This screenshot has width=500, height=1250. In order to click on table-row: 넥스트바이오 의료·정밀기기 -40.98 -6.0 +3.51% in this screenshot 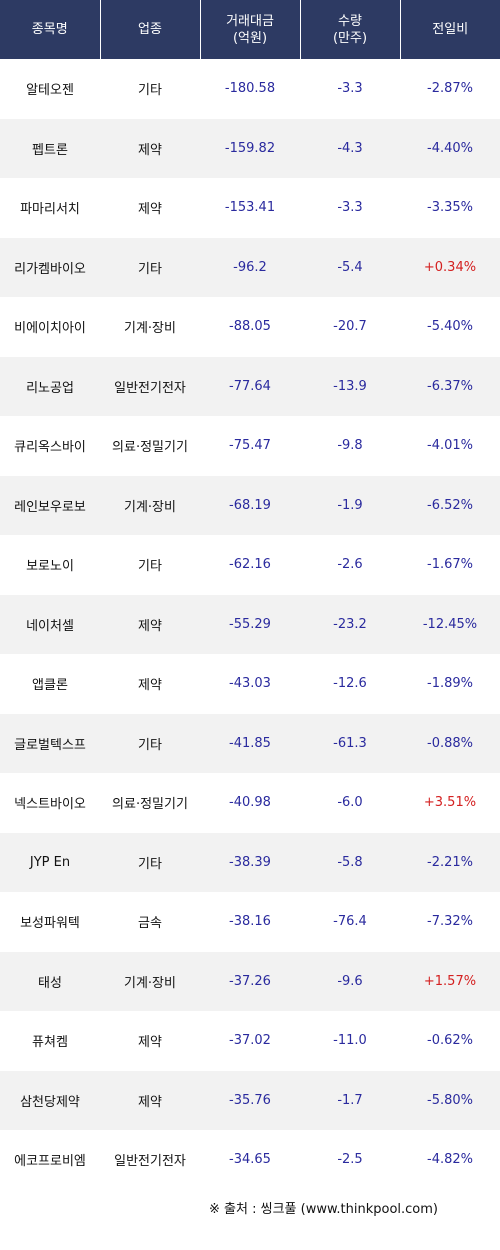, I will do `click(250, 803)`.